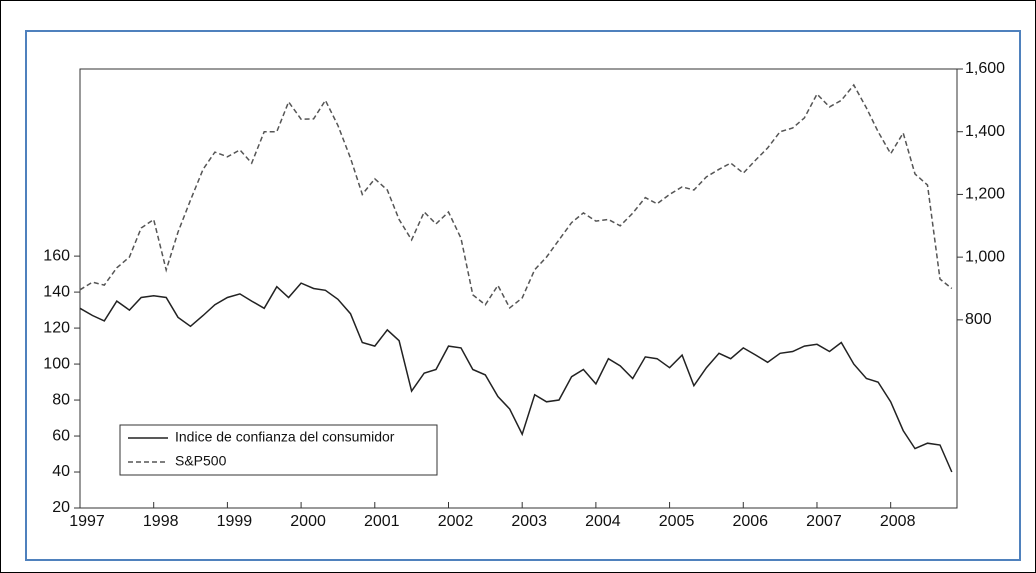  I want to click on x-tick-label: 1998, so click(161, 521).